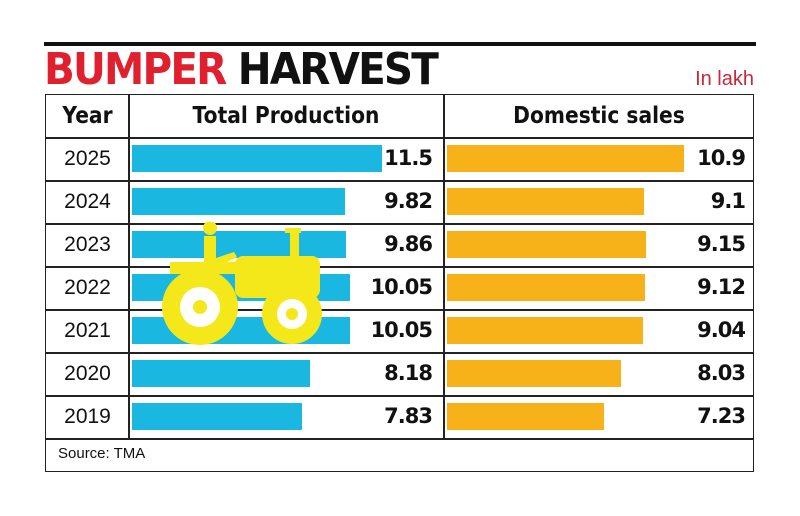  I want to click on domestic-value-2019: 7.23, so click(721, 416).